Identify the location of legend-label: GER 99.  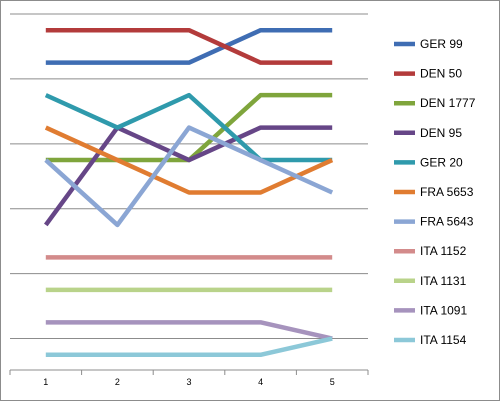
(441, 44).